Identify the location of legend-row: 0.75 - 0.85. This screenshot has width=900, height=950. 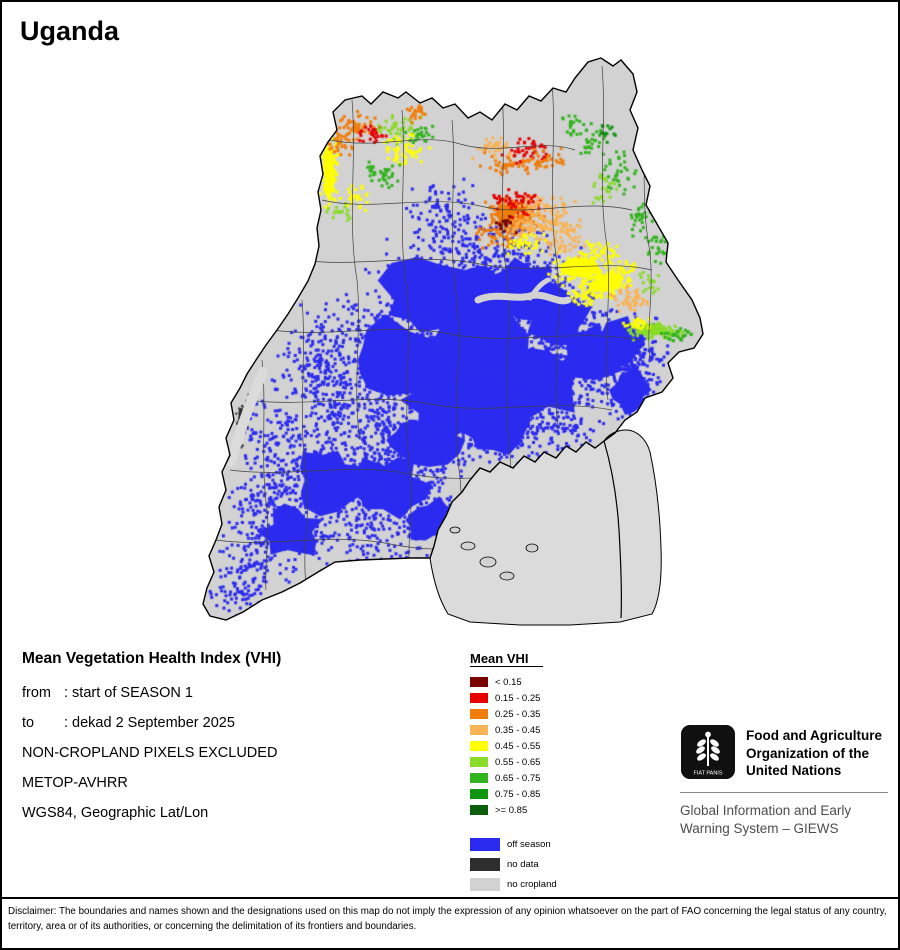
(555, 794).